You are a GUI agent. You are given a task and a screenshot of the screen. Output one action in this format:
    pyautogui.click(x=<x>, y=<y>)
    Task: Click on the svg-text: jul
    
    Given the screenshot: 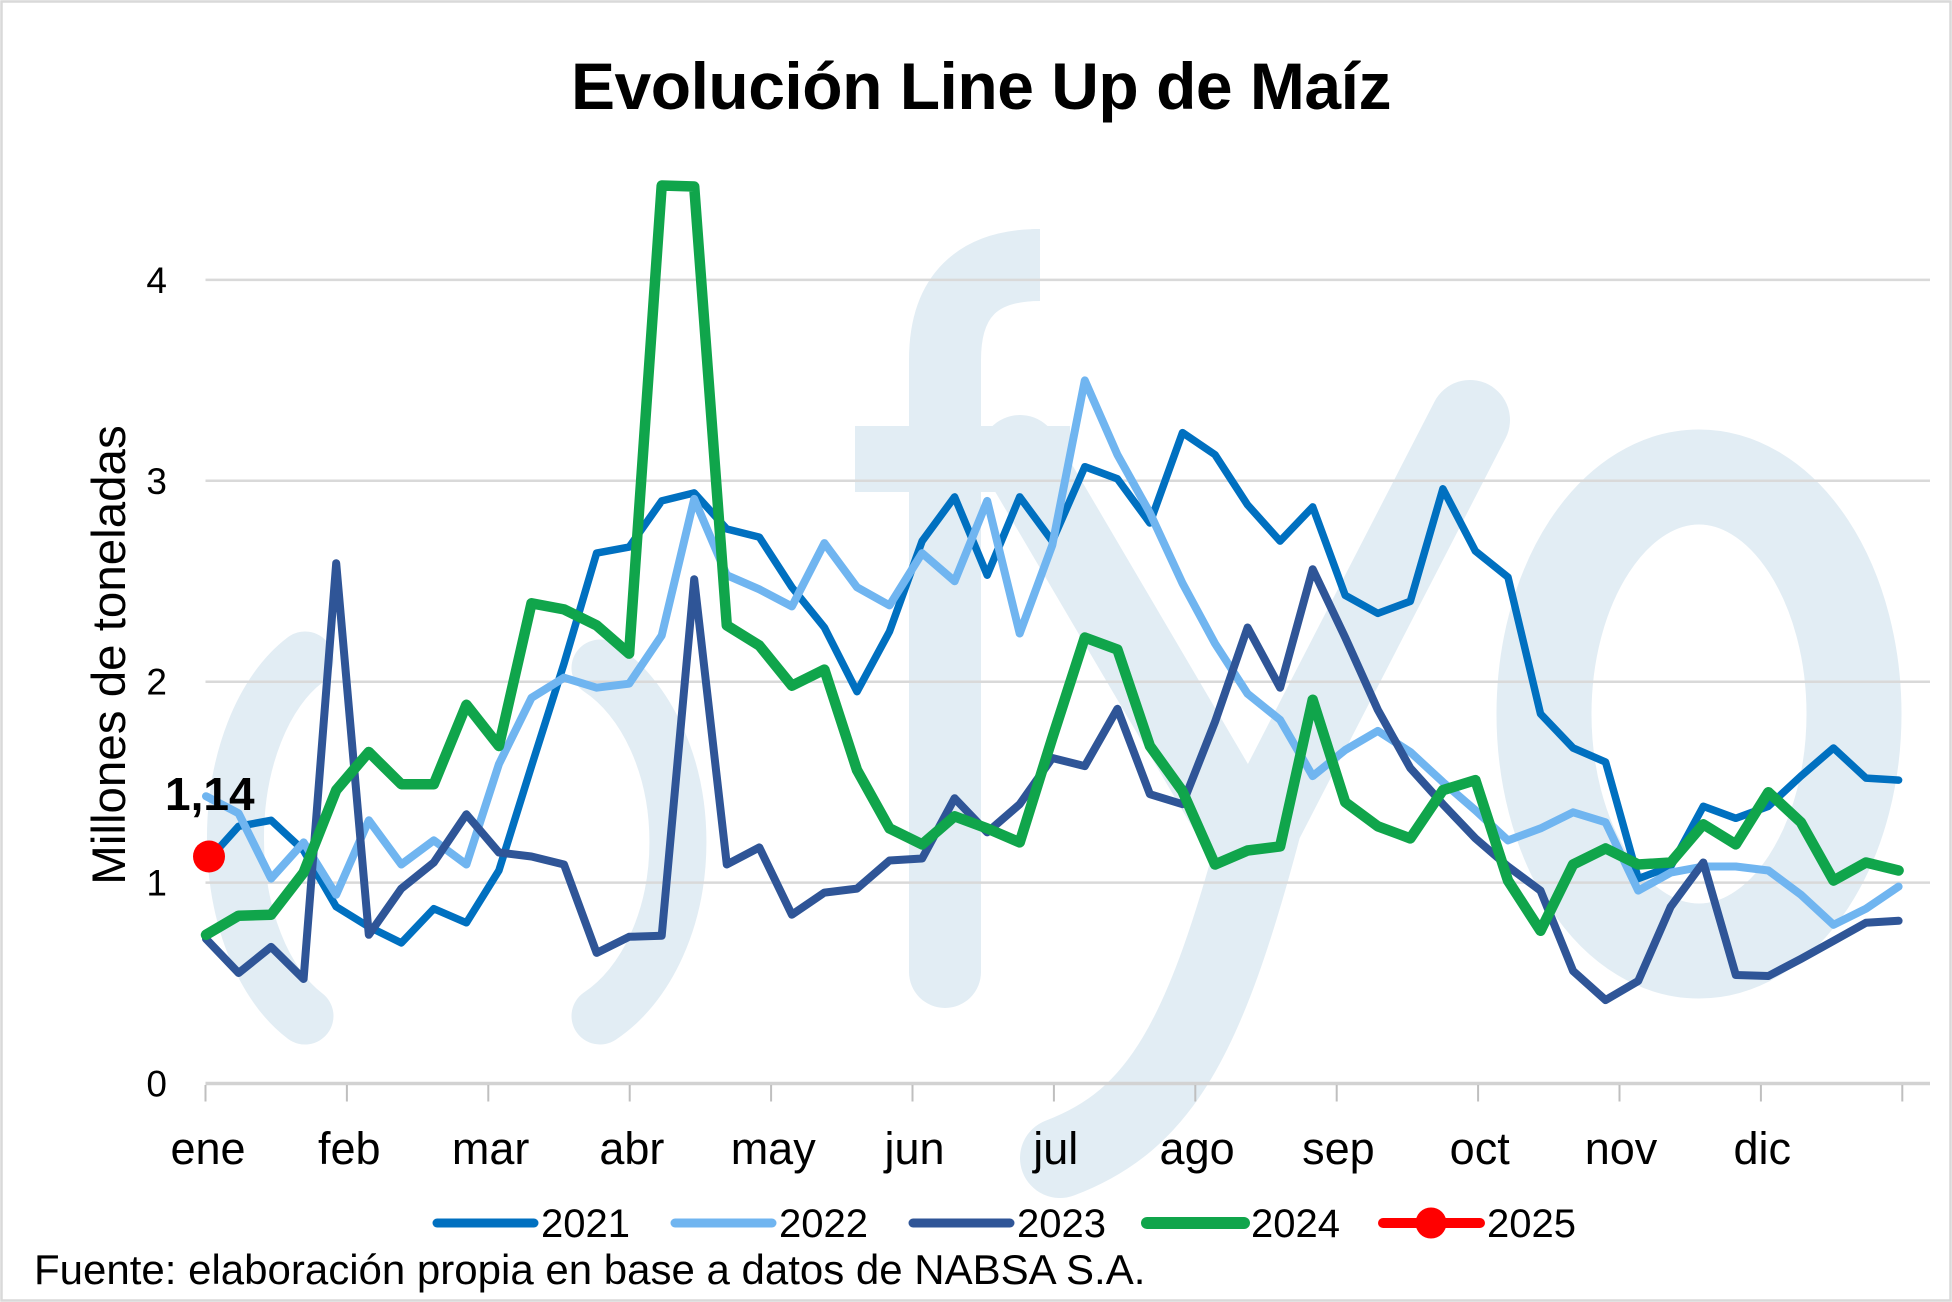 What is the action you would take?
    pyautogui.click(x=1054, y=1148)
    